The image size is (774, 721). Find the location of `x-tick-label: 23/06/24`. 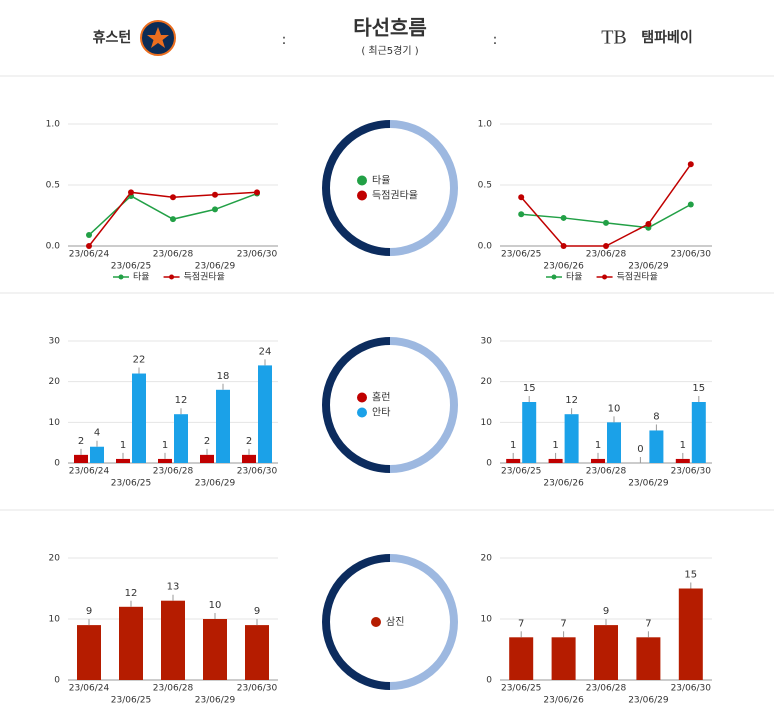

x-tick-label: 23/06/24 is located at coordinates (89, 472).